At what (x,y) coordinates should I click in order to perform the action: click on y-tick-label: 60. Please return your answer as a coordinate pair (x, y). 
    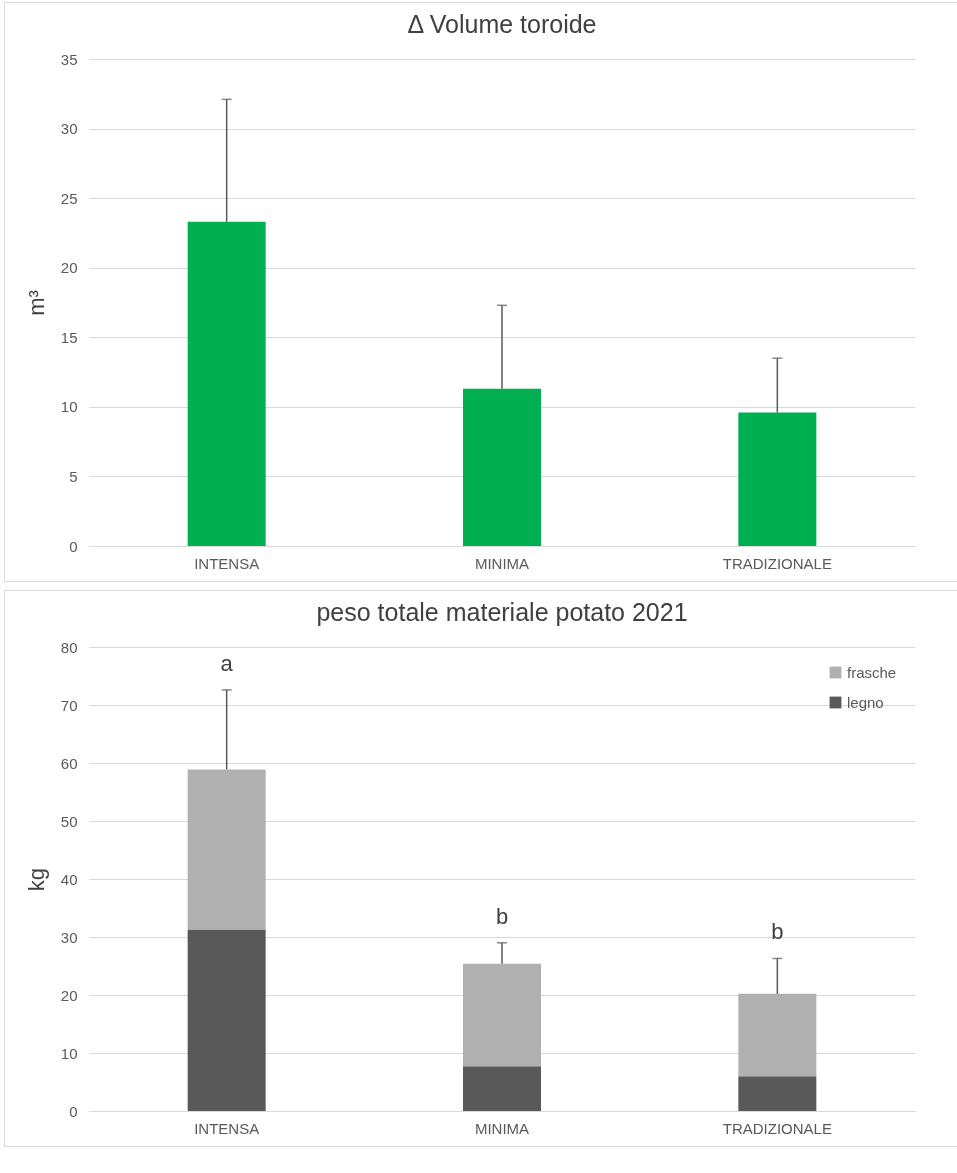
    Looking at the image, I should click on (69, 763).